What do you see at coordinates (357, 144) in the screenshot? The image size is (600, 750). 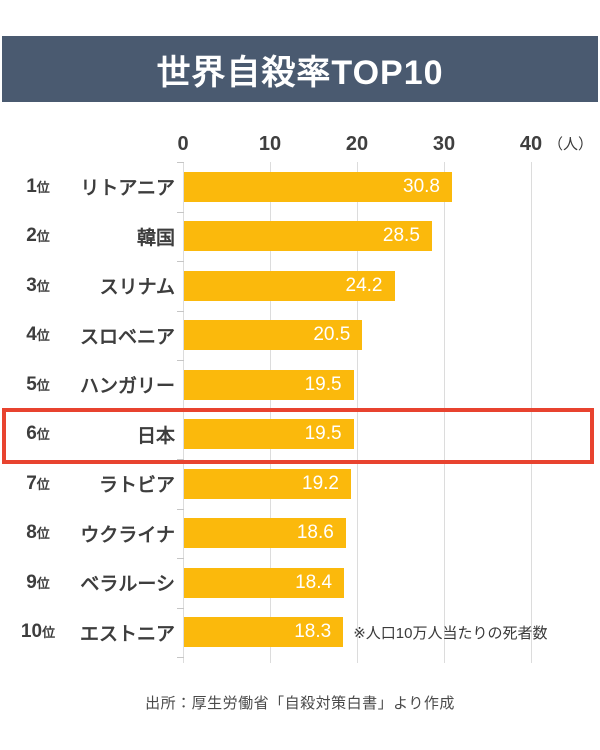 I see `axis-tick-label-20: 20` at bounding box center [357, 144].